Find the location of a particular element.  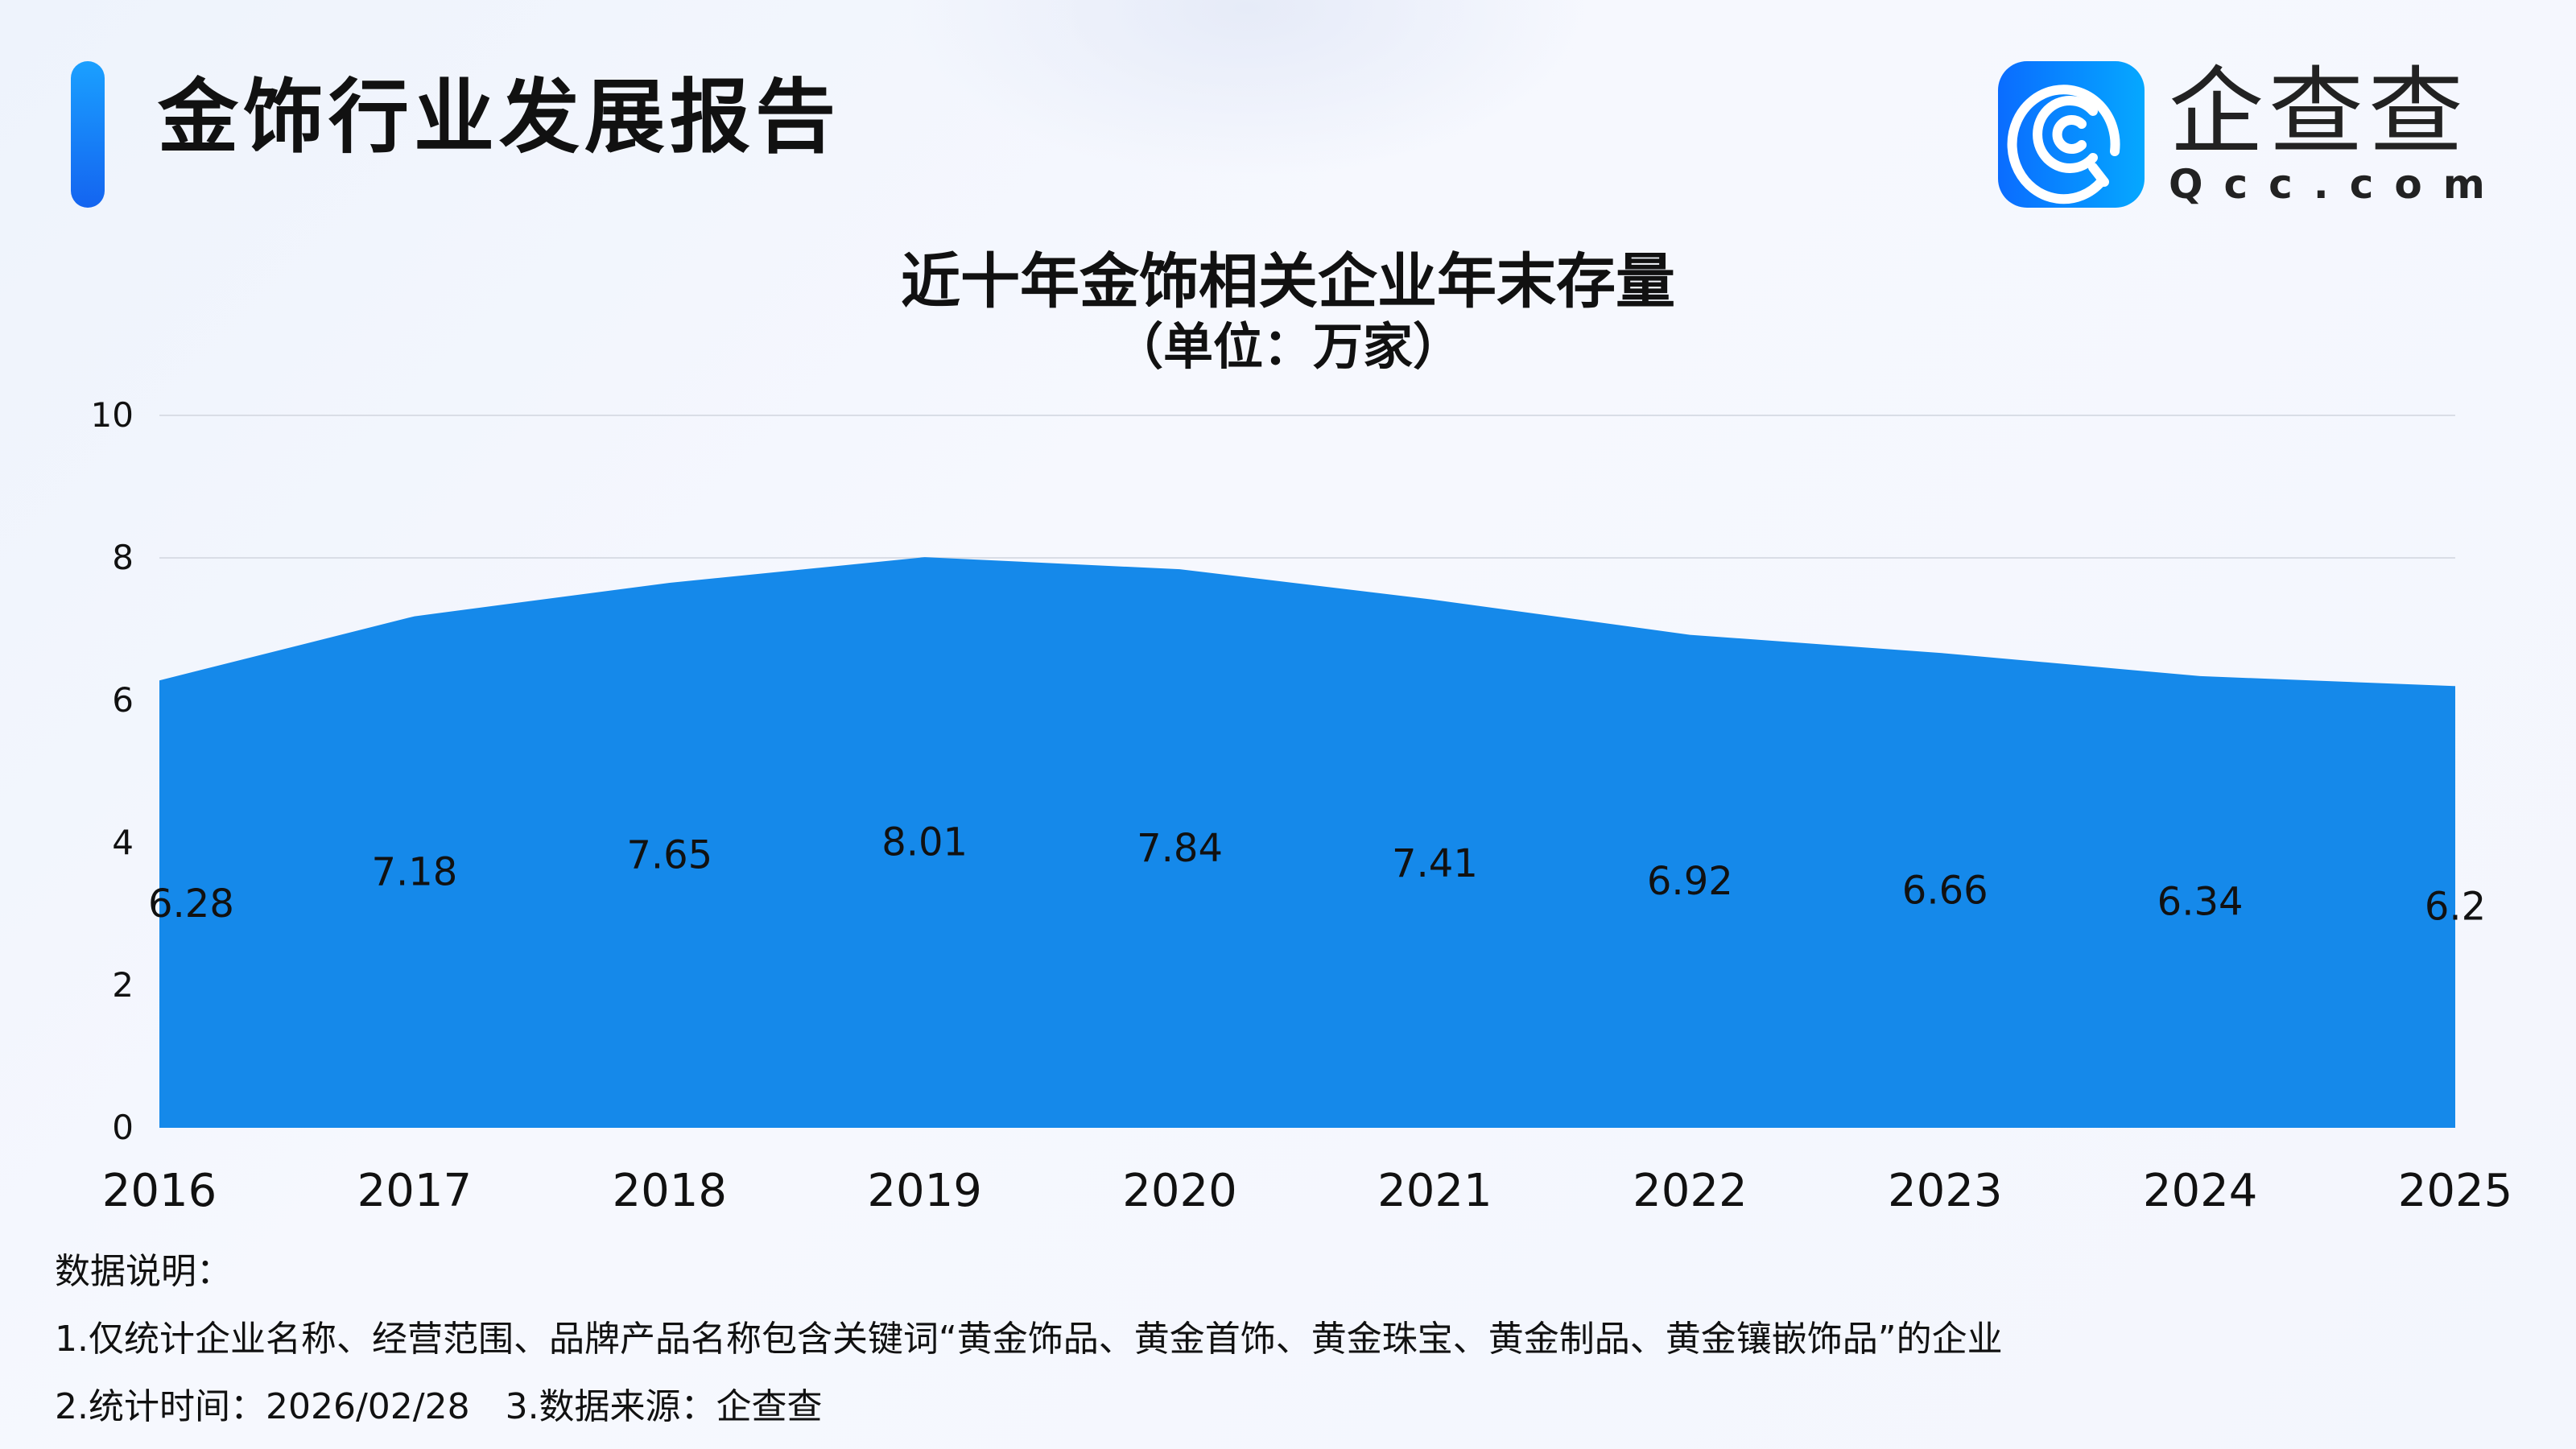

y-tick-label: 6 is located at coordinates (123, 700).